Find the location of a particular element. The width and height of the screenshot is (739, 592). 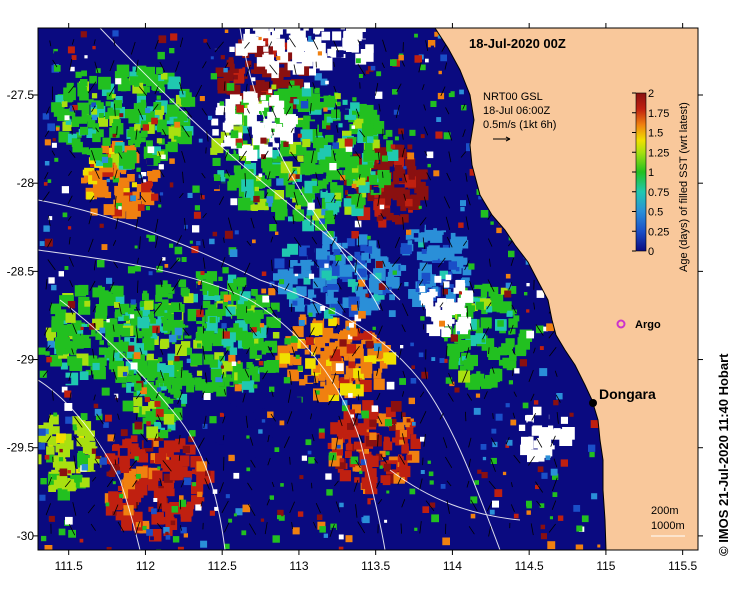

legend-model: NRT00 GSL is located at coordinates (513, 97).